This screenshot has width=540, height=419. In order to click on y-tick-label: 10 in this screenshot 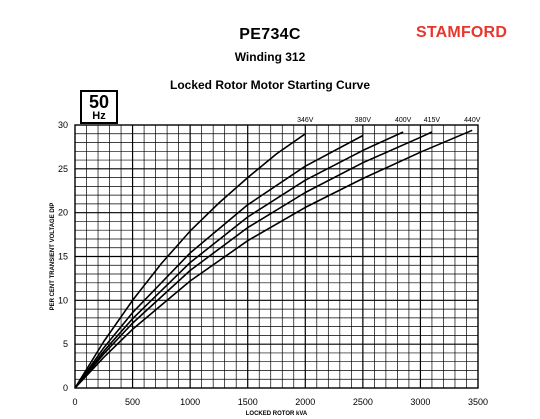, I will do `click(63, 300)`.